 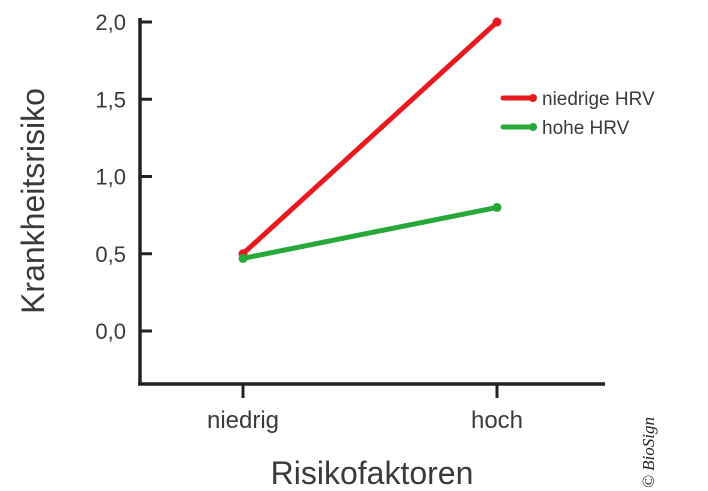 What do you see at coordinates (497, 22) in the screenshot?
I see `data-point-niedrige-hrv` at bounding box center [497, 22].